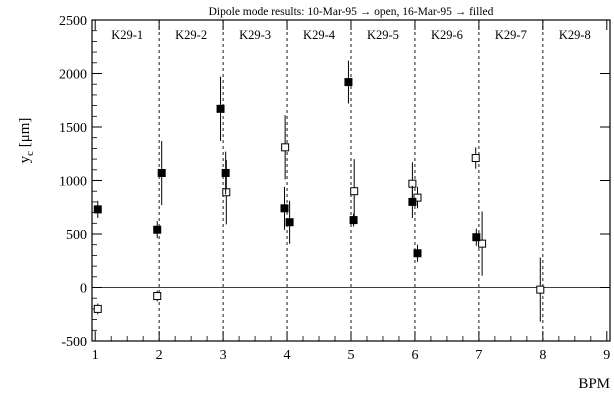 The width and height of the screenshot is (614, 397). What do you see at coordinates (414, 355) in the screenshot?
I see `x-tick-label: 6` at bounding box center [414, 355].